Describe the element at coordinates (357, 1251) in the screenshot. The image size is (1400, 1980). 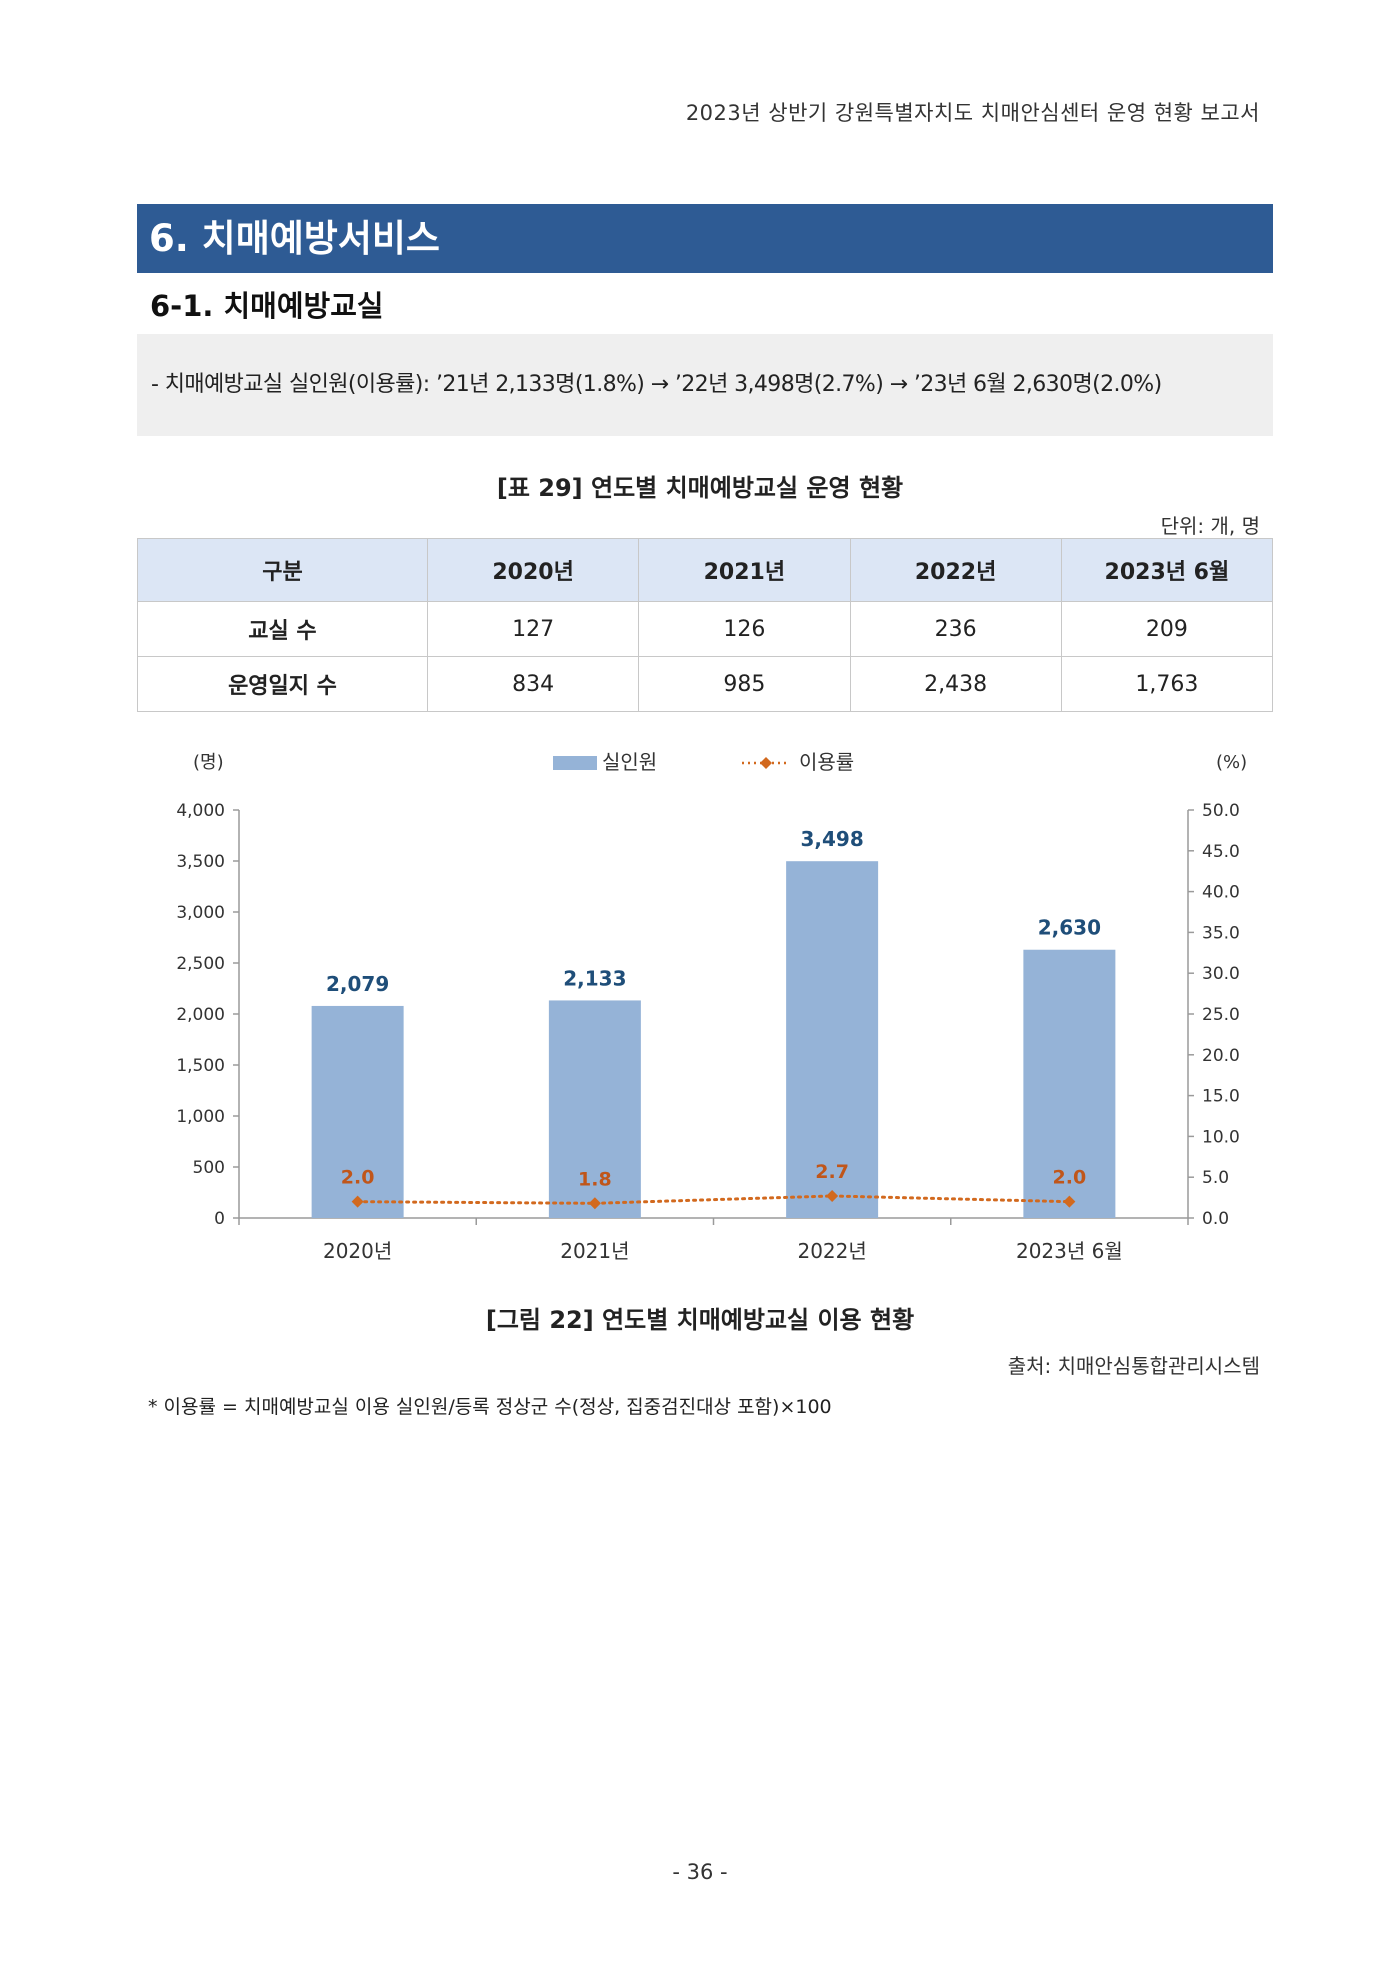
I see `x-category-label-0: 2020년` at that location.